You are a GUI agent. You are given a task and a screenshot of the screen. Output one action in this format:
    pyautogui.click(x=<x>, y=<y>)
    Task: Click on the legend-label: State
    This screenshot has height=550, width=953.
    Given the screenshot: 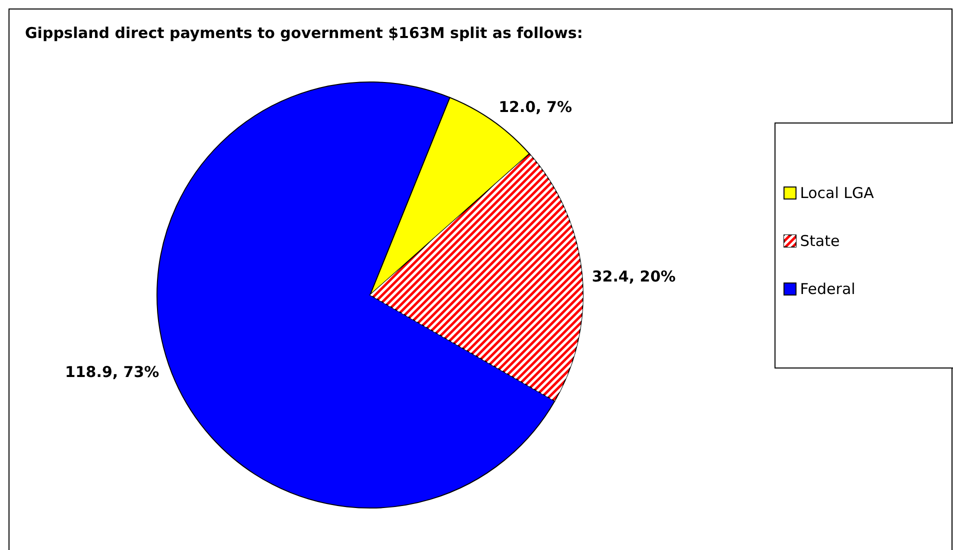 What is the action you would take?
    pyautogui.click(x=820, y=241)
    